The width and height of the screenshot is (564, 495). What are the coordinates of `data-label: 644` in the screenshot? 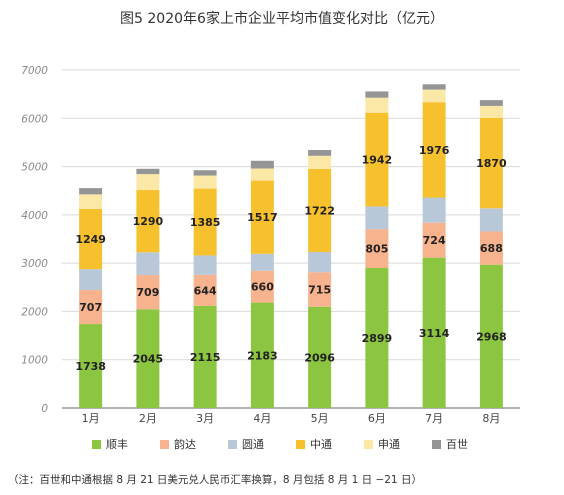 It's located at (205, 290).